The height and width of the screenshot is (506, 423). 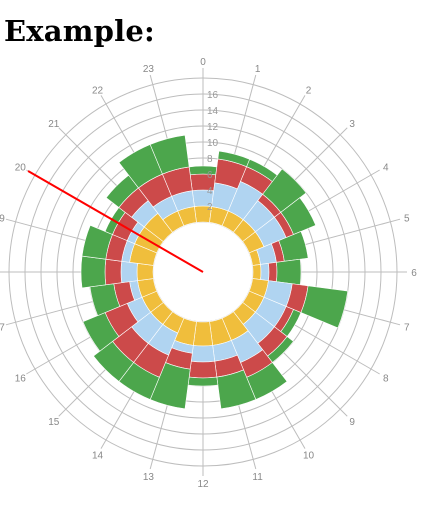 I want to click on hour-label-22: 22, so click(x=98, y=90).